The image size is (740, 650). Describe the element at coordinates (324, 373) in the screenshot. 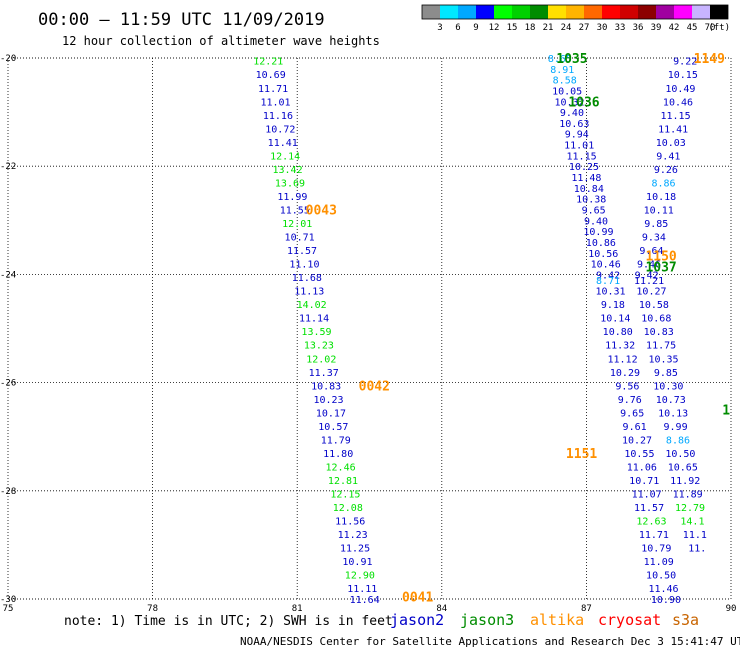

I see `wave-height-label: 11.37` at that location.